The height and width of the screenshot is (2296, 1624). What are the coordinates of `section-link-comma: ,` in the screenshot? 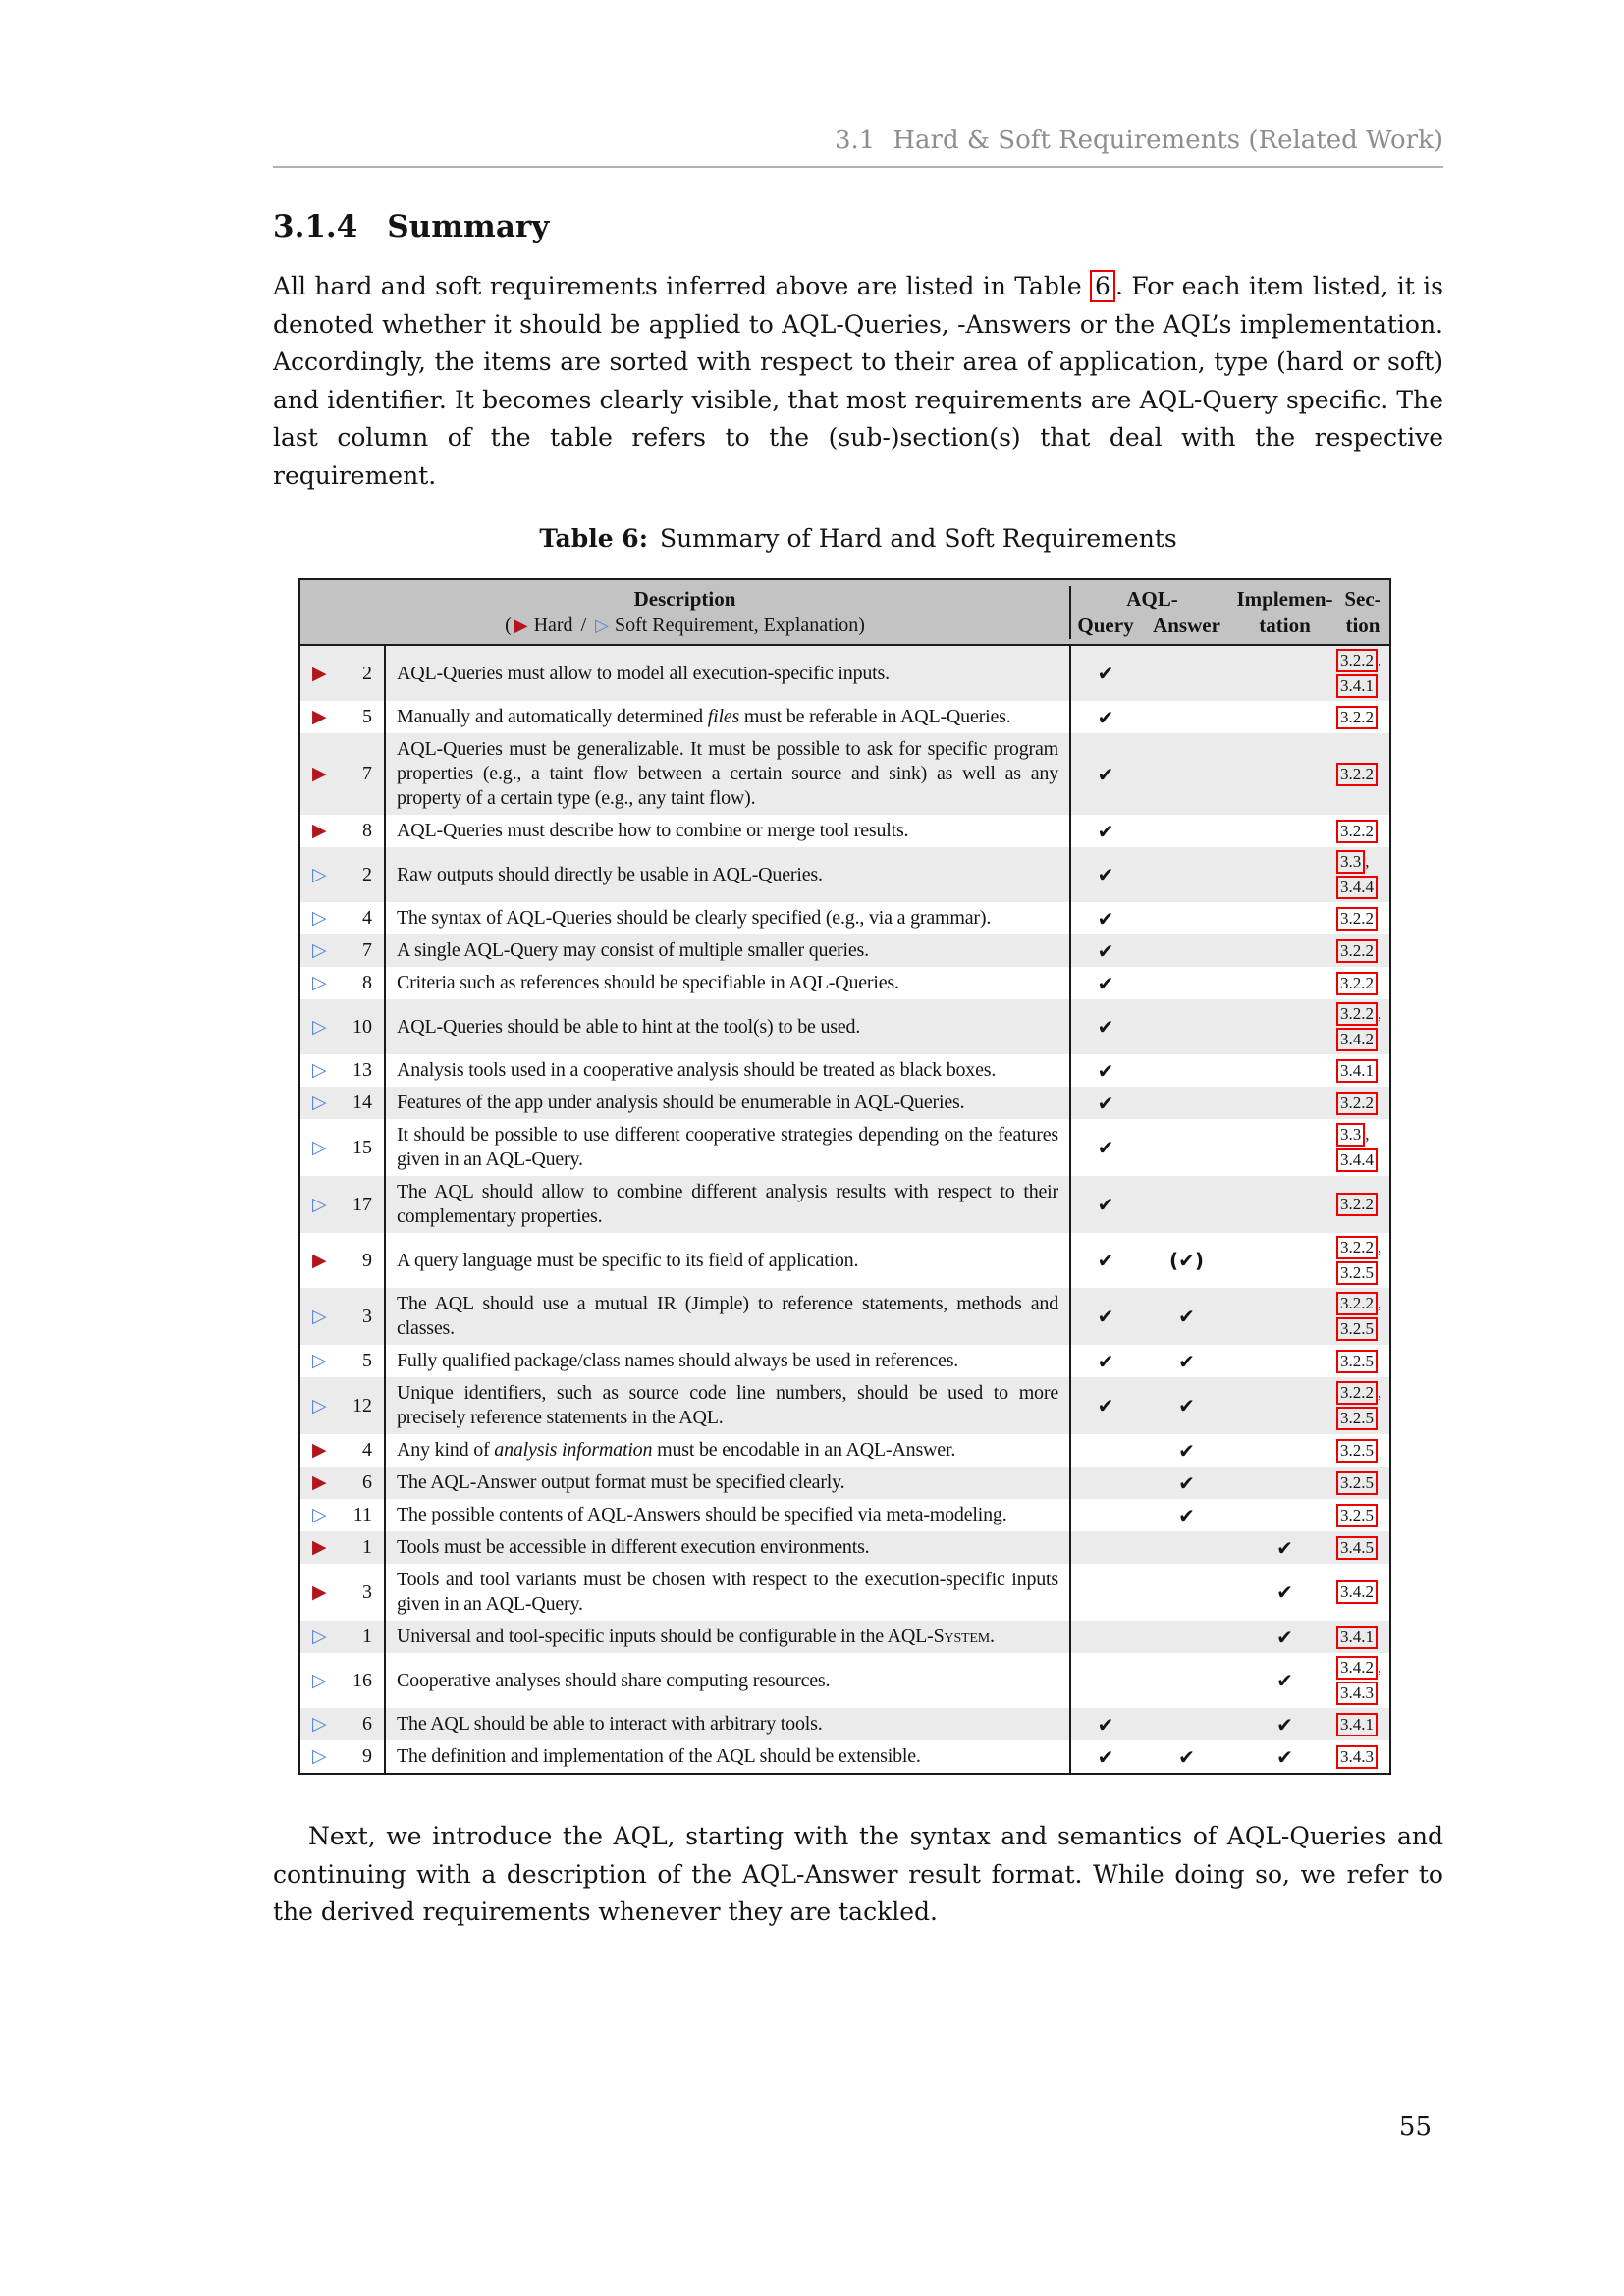 It's located at (1380, 1303).